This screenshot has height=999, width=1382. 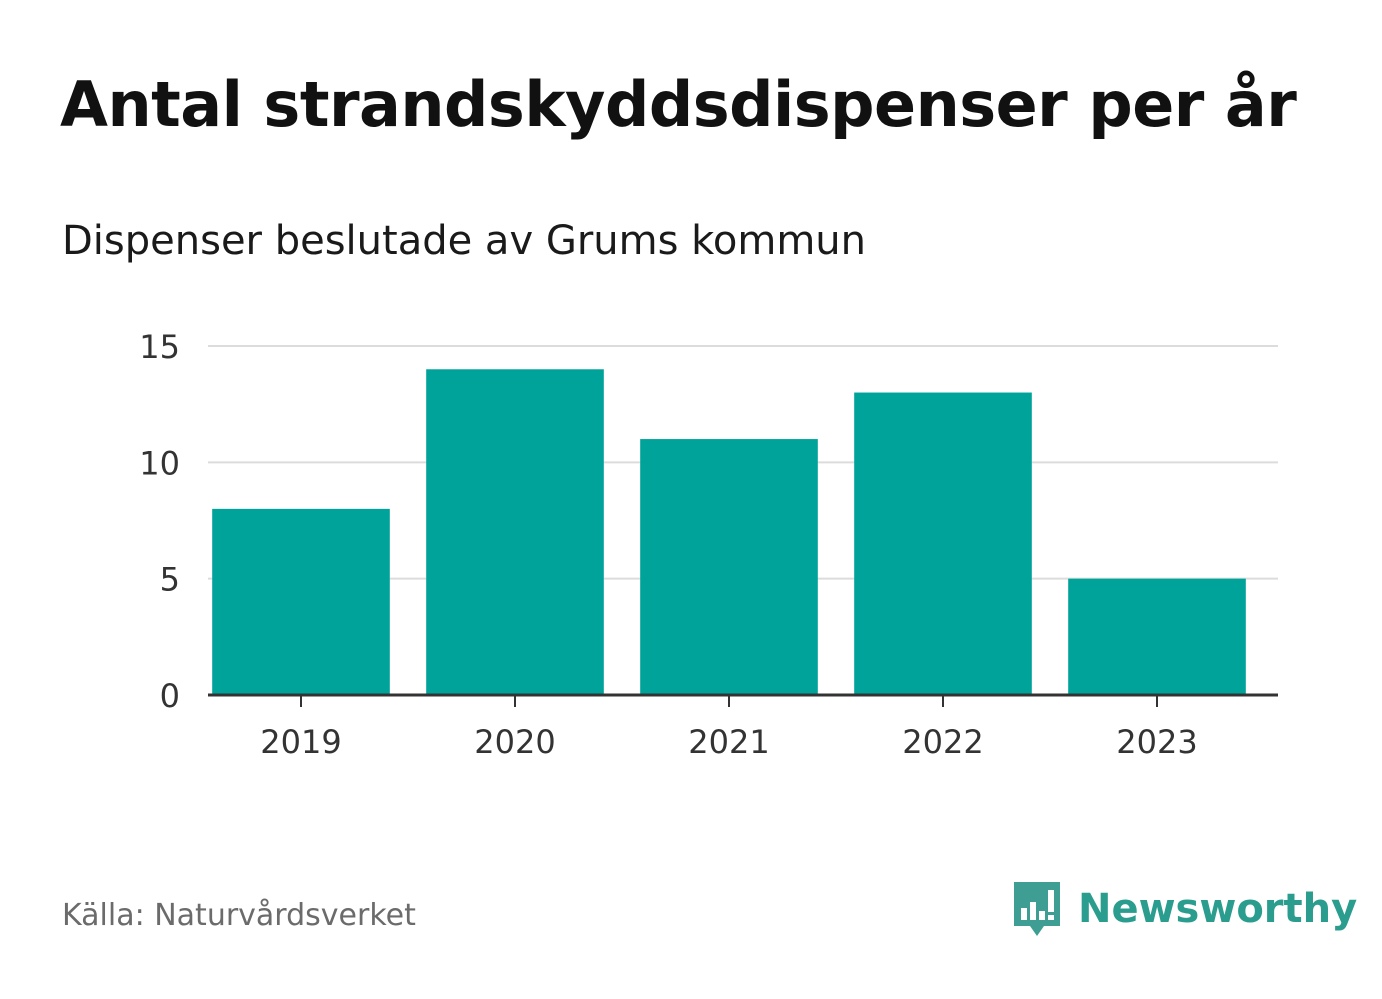 I want to click on bar-2021, so click(x=729, y=567).